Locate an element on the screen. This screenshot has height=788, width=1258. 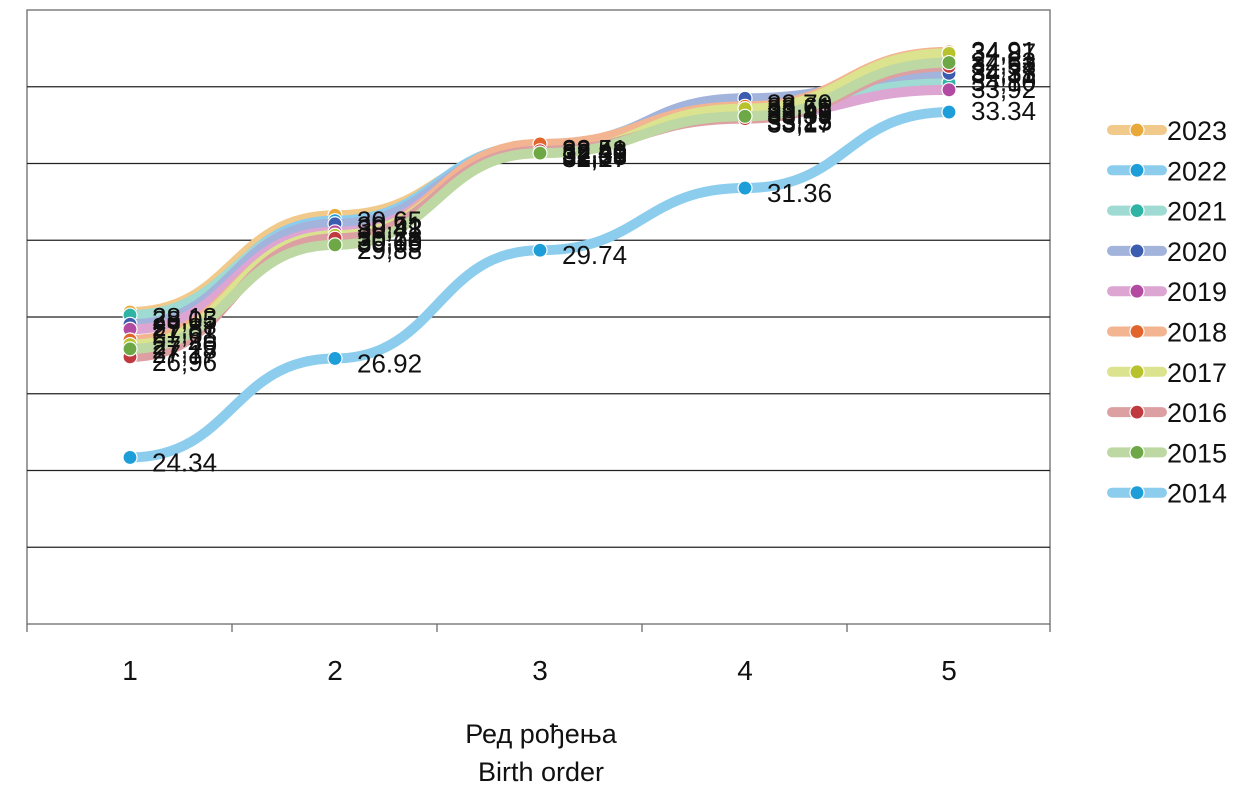
data-label: 32,51 is located at coordinates (594, 149).